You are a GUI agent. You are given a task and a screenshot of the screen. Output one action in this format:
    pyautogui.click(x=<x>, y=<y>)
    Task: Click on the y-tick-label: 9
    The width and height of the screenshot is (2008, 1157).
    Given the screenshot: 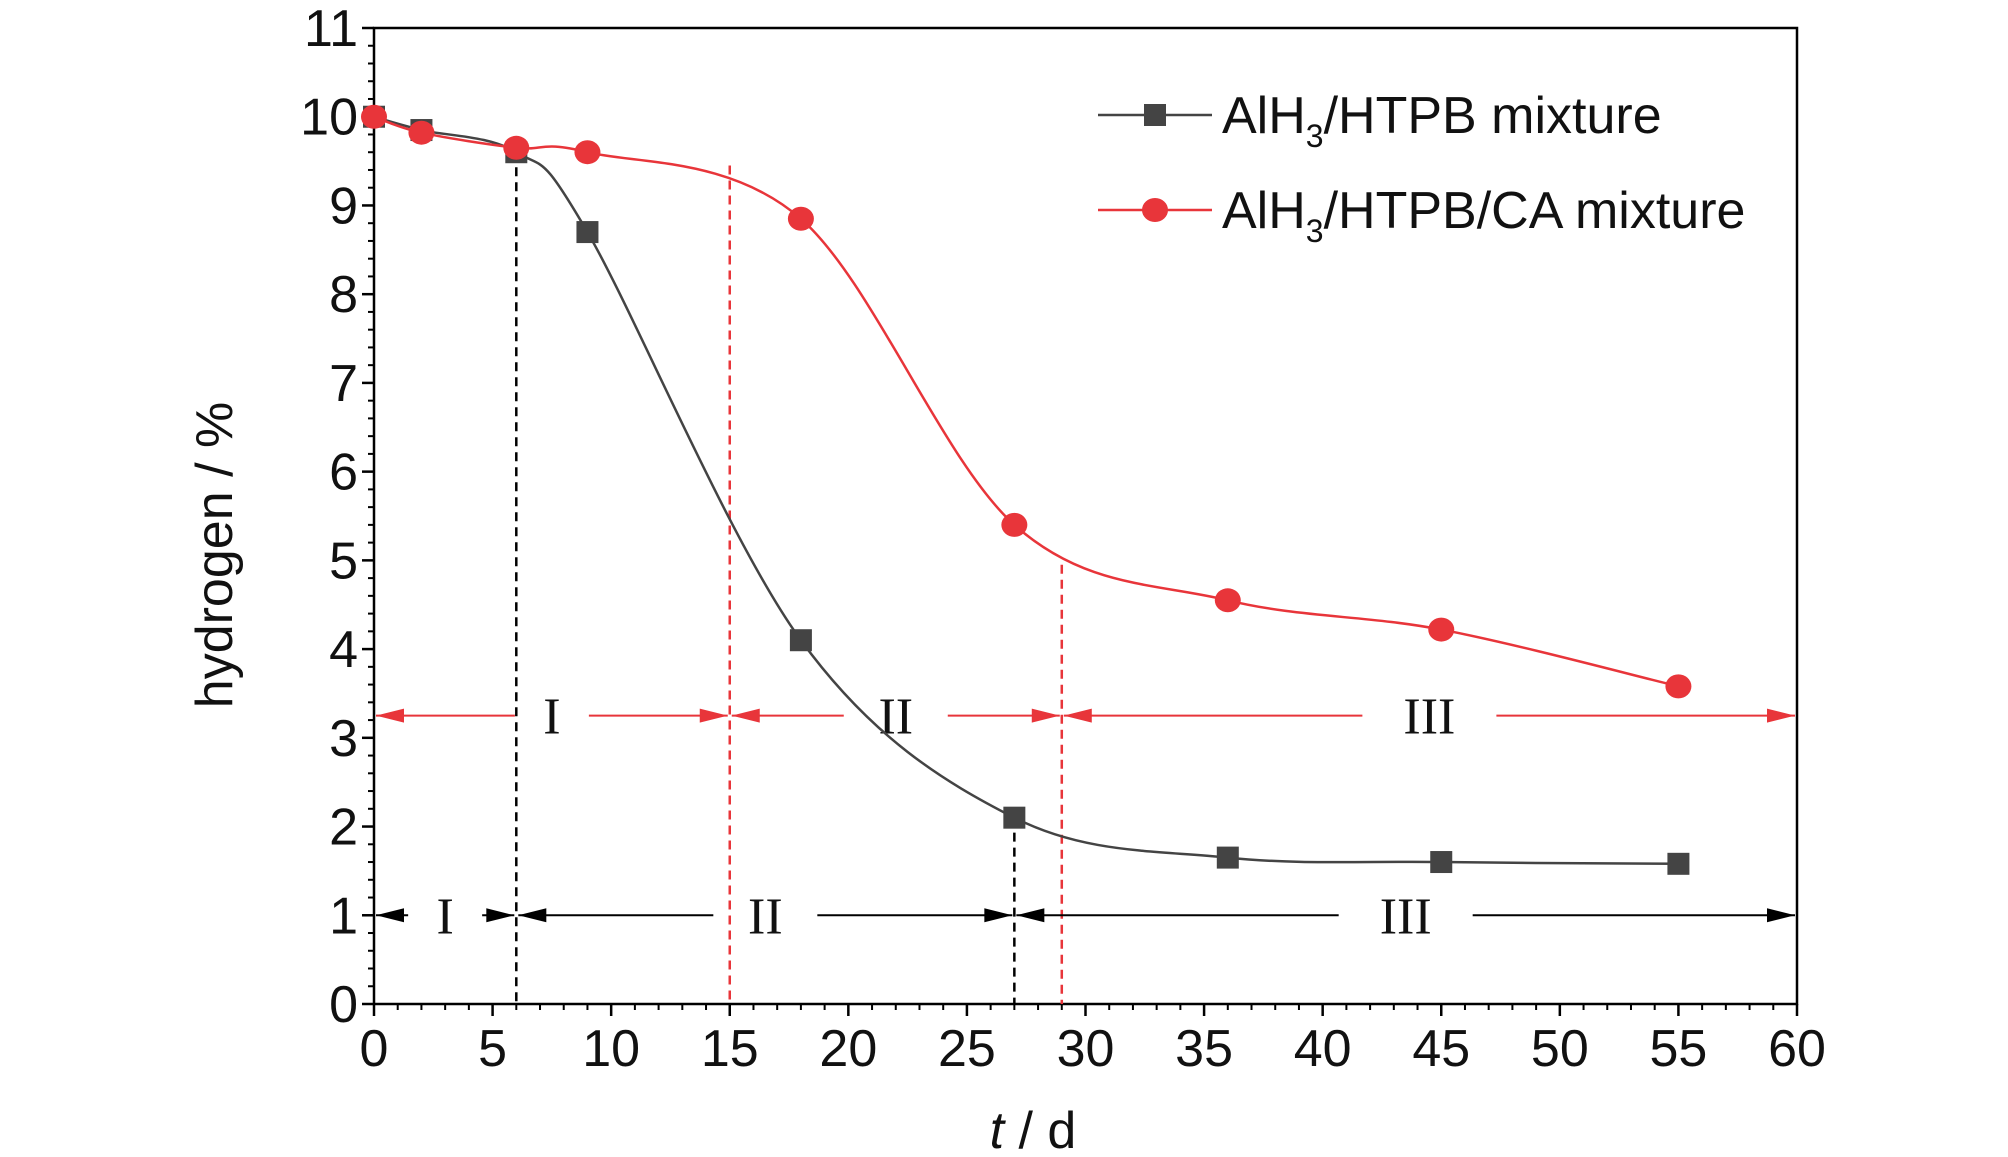 What is the action you would take?
    pyautogui.click(x=343, y=206)
    